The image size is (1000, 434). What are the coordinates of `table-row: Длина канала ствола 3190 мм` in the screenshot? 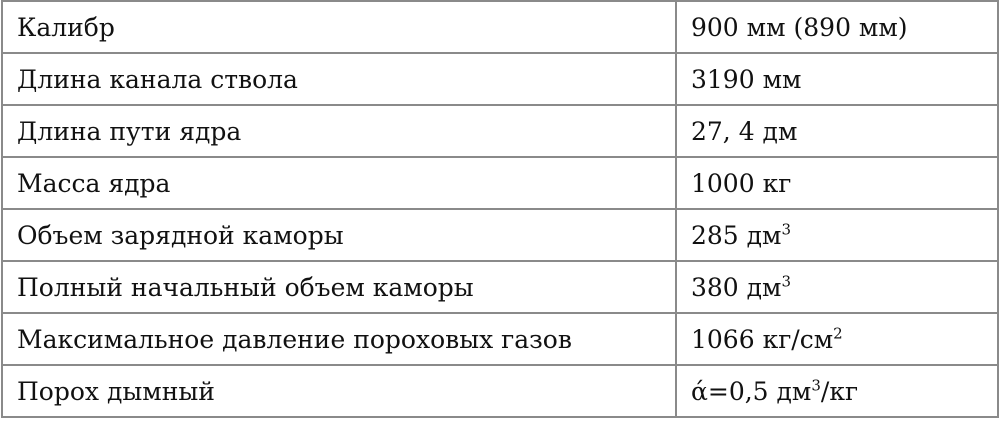 It's located at (500, 79).